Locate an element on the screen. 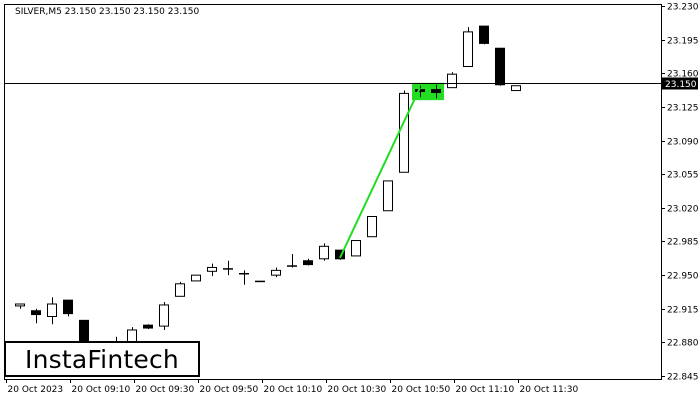 The width and height of the screenshot is (700, 404). y-tick-label: 23.160 is located at coordinates (683, 75).